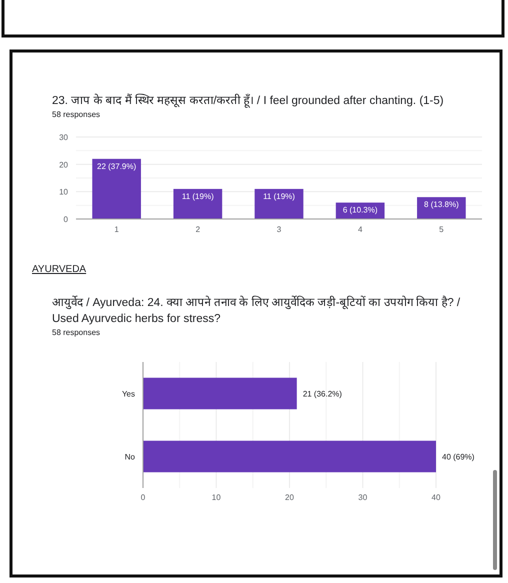  What do you see at coordinates (130, 457) in the screenshot?
I see `y-tick-label: No` at bounding box center [130, 457].